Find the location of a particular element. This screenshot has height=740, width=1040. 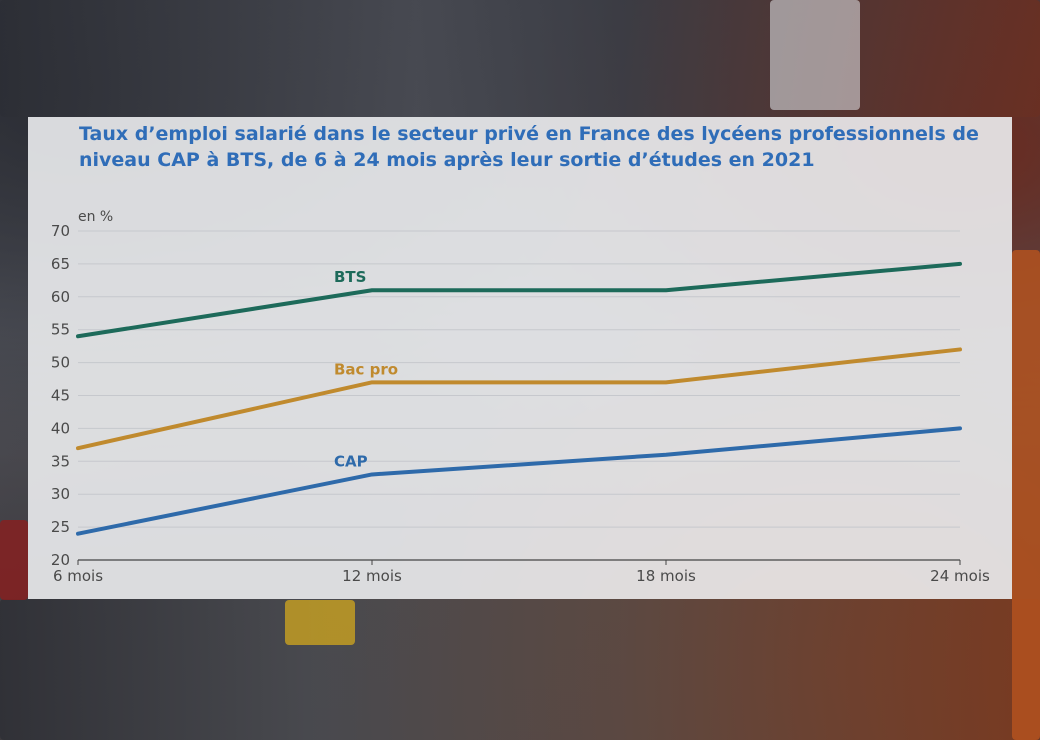

y-tick-label: 25 is located at coordinates (60, 527).